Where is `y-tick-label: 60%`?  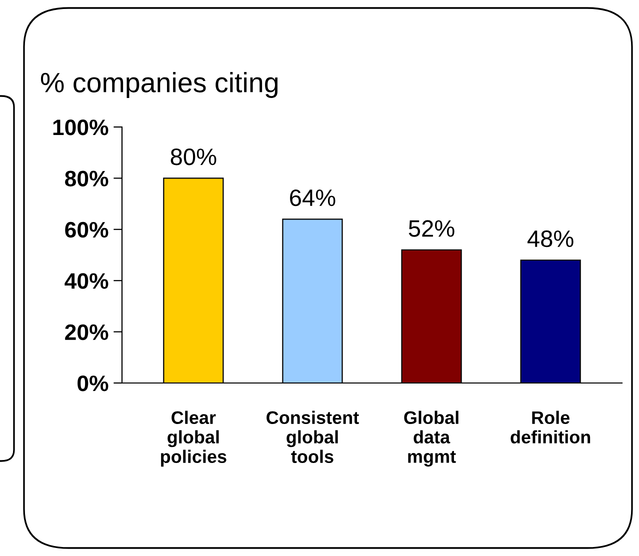 y-tick-label: 60% is located at coordinates (86, 230).